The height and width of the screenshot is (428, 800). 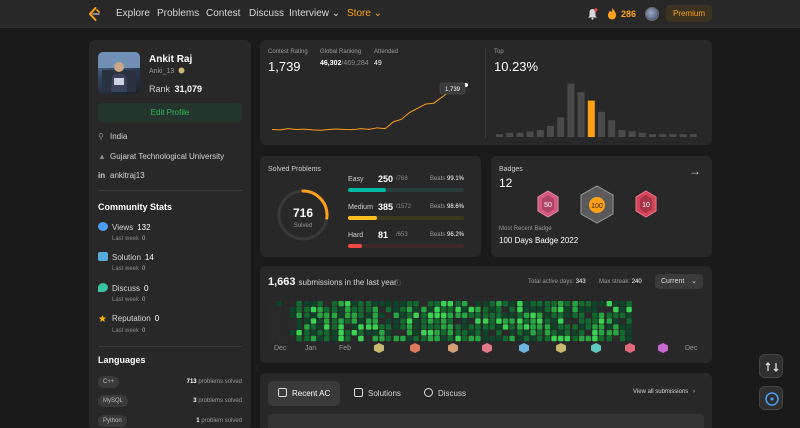 What do you see at coordinates (127, 175) in the screenshot?
I see `linkedin-text: ankitraj13` at bounding box center [127, 175].